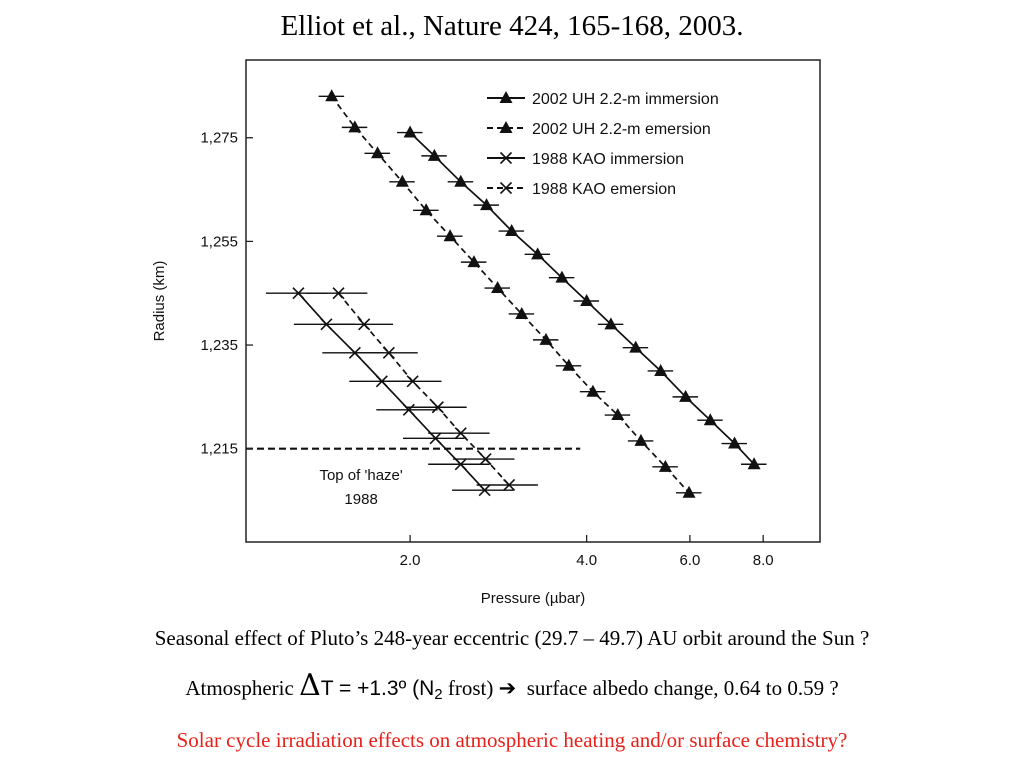 The image size is (1024, 768). Describe the element at coordinates (507, 688) in the screenshot. I see `arrow-icon: ➔` at that location.